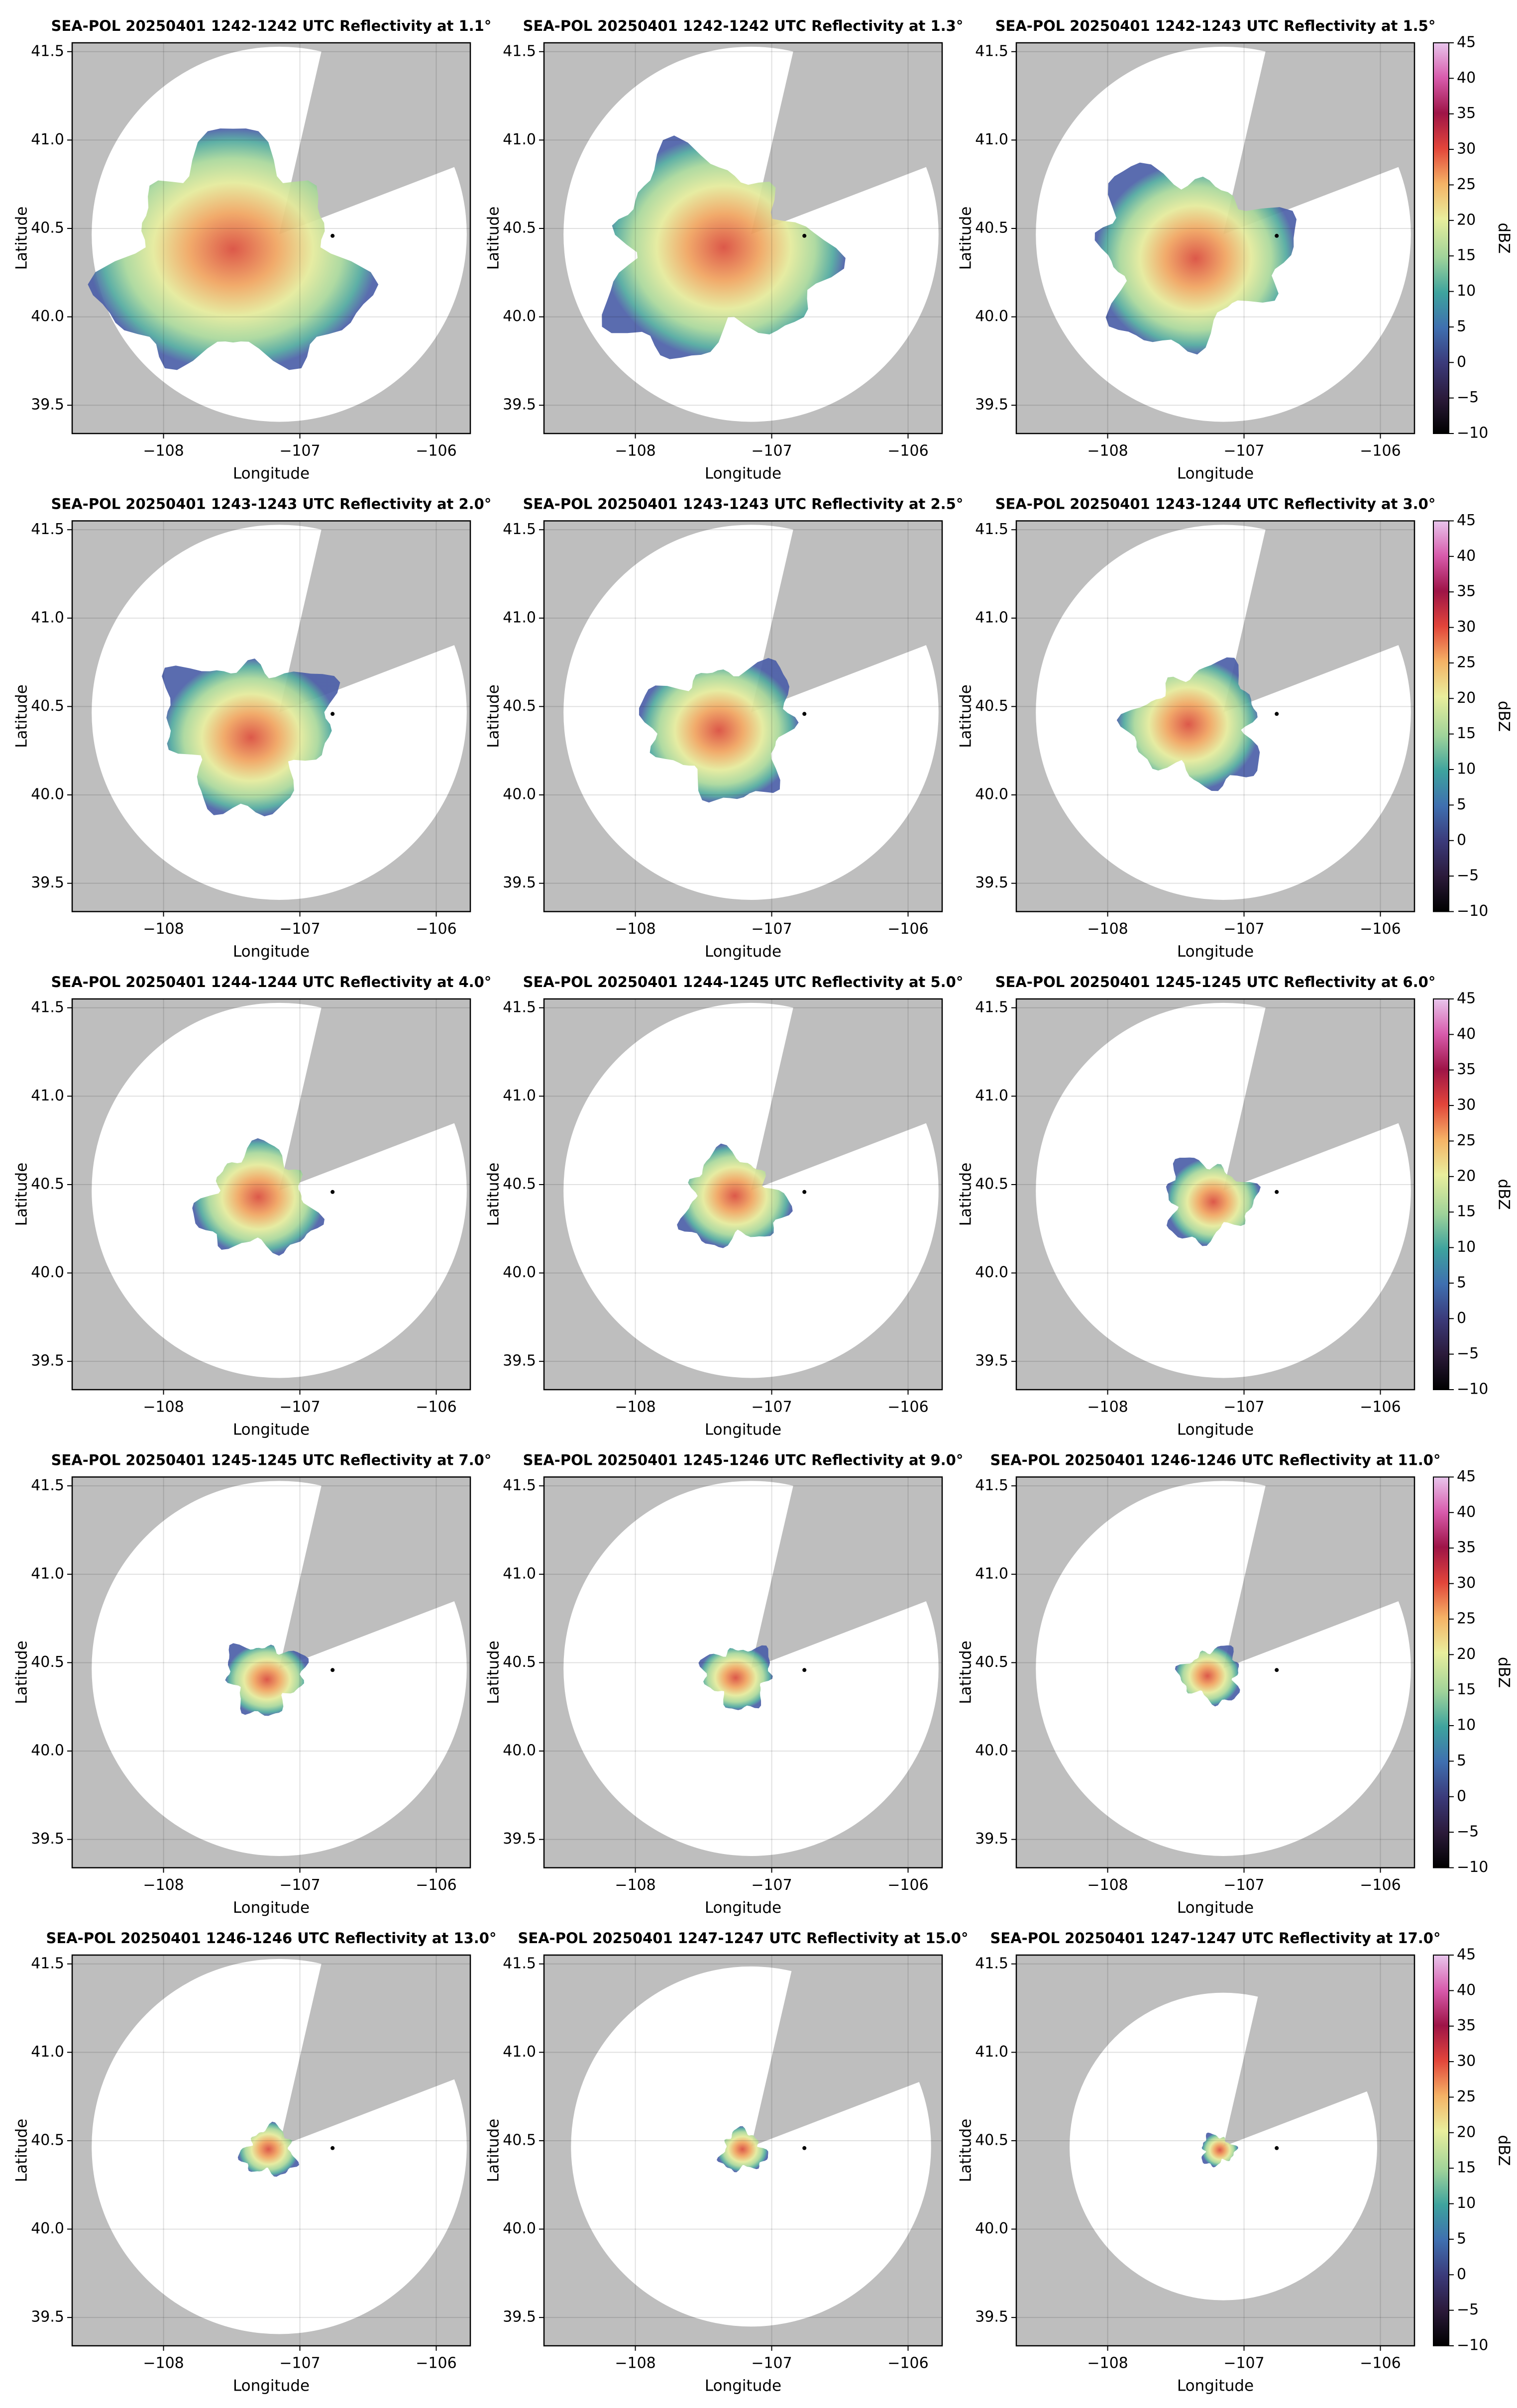  Describe the element at coordinates (1468, 875) in the screenshot. I see `colorbar-tick-label: −5` at that location.